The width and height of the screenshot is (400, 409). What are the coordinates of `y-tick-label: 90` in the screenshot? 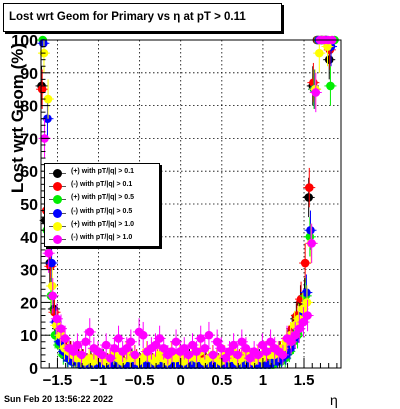 It's located at (29, 74).